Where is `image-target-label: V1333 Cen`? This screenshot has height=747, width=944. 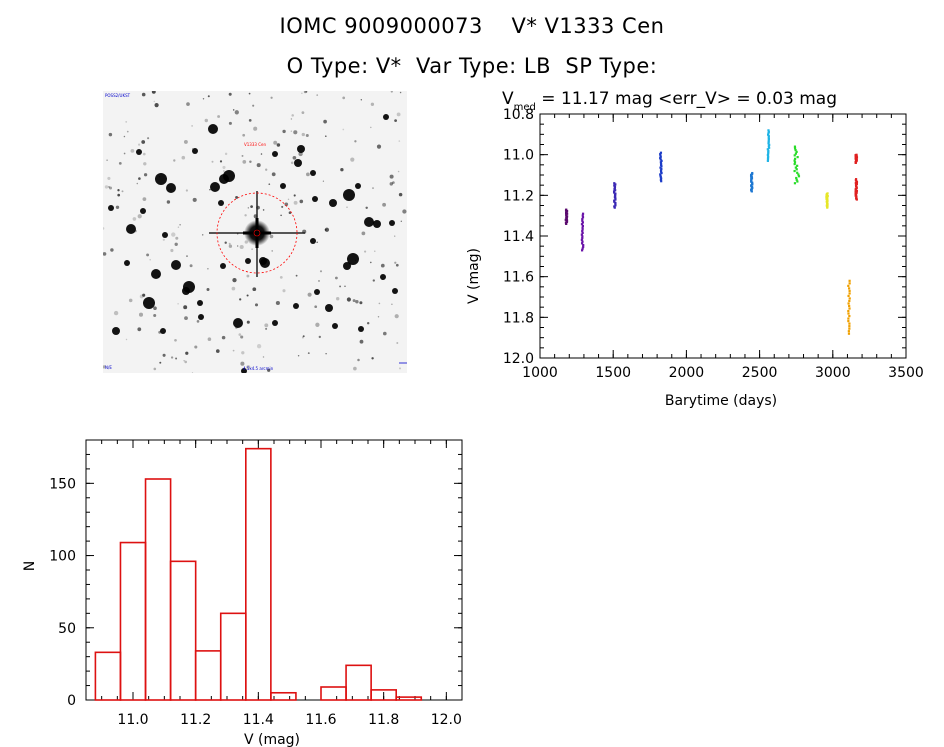 image-target-label: V1333 Cen is located at coordinates (255, 144).